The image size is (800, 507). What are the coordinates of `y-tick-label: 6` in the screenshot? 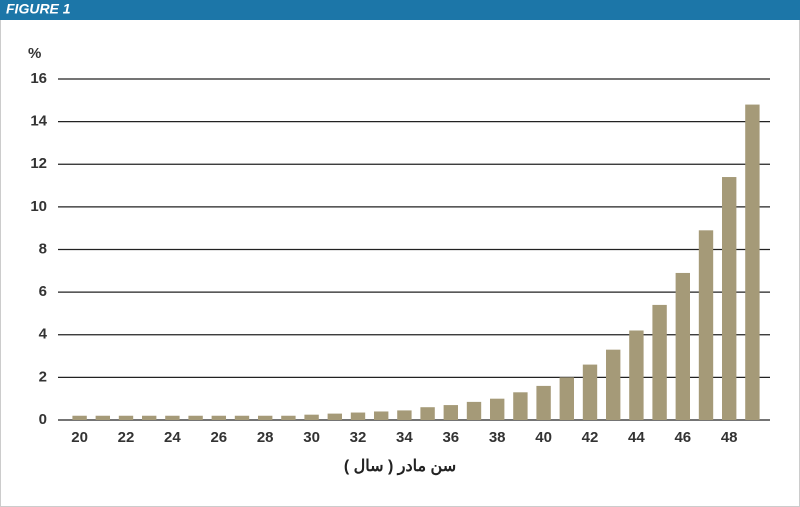 It's located at (43, 291).